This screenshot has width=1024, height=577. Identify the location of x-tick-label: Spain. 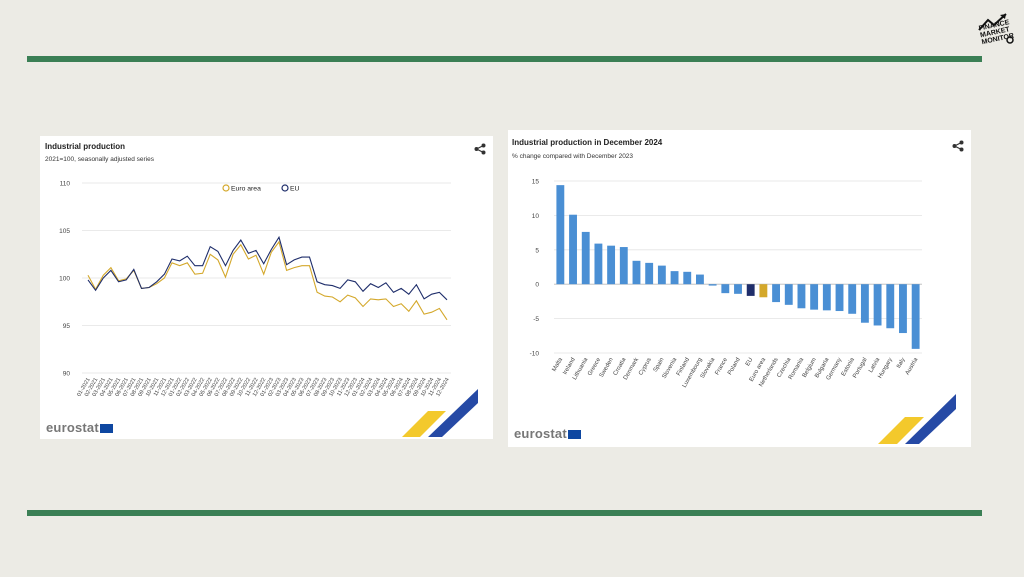
(659, 365).